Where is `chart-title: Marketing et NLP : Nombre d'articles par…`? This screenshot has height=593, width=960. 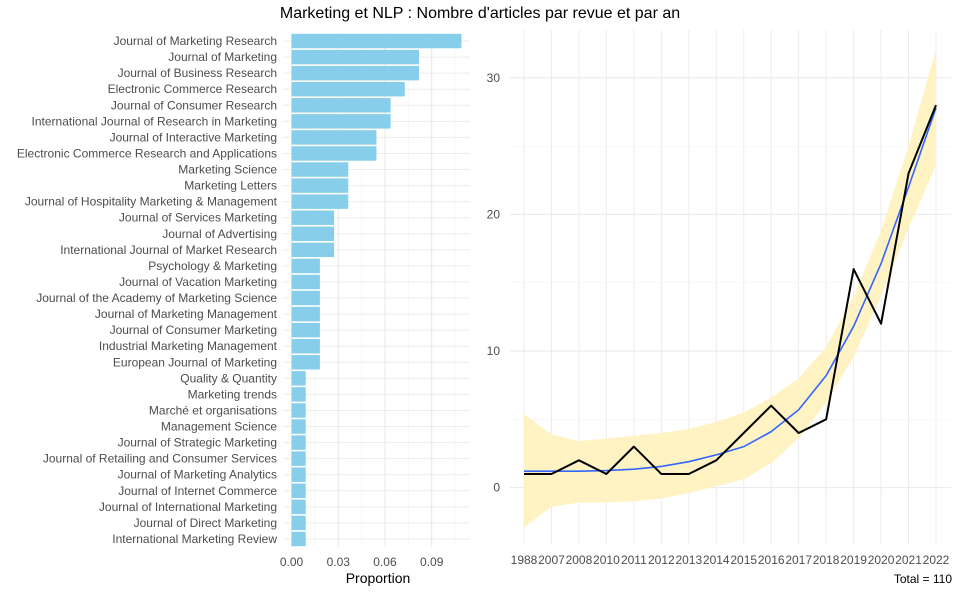
chart-title: Marketing et NLP : Nombre d'articles par… is located at coordinates (480, 13).